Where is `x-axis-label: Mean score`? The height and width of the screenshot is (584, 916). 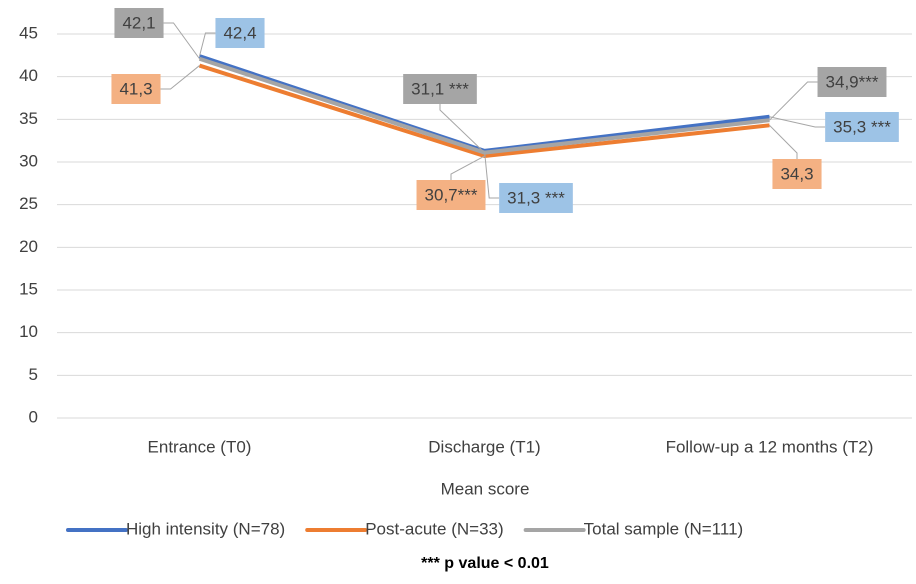 x-axis-label: Mean score is located at coordinates (485, 488).